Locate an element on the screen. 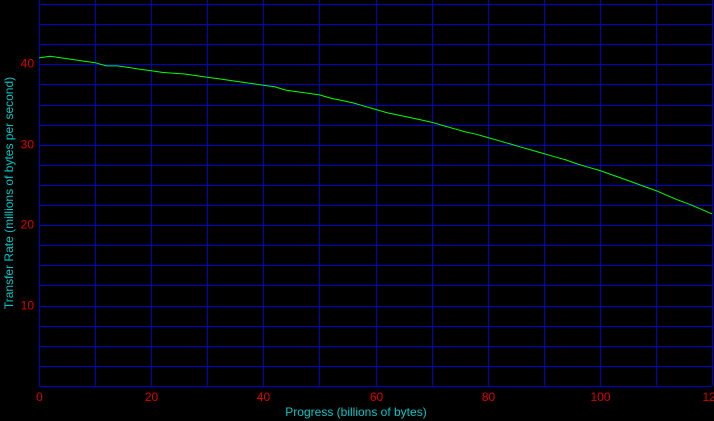  x-tick-label: 120 is located at coordinates (708, 397).